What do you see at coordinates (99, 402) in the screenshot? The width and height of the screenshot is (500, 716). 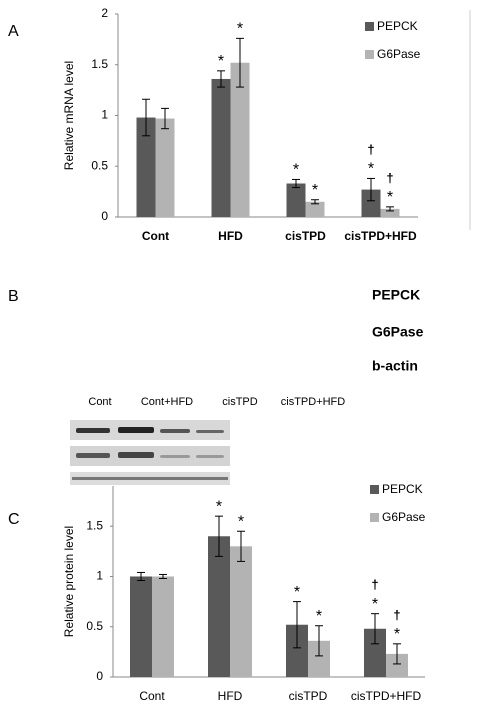 I see `lane-label: Cont` at bounding box center [99, 402].